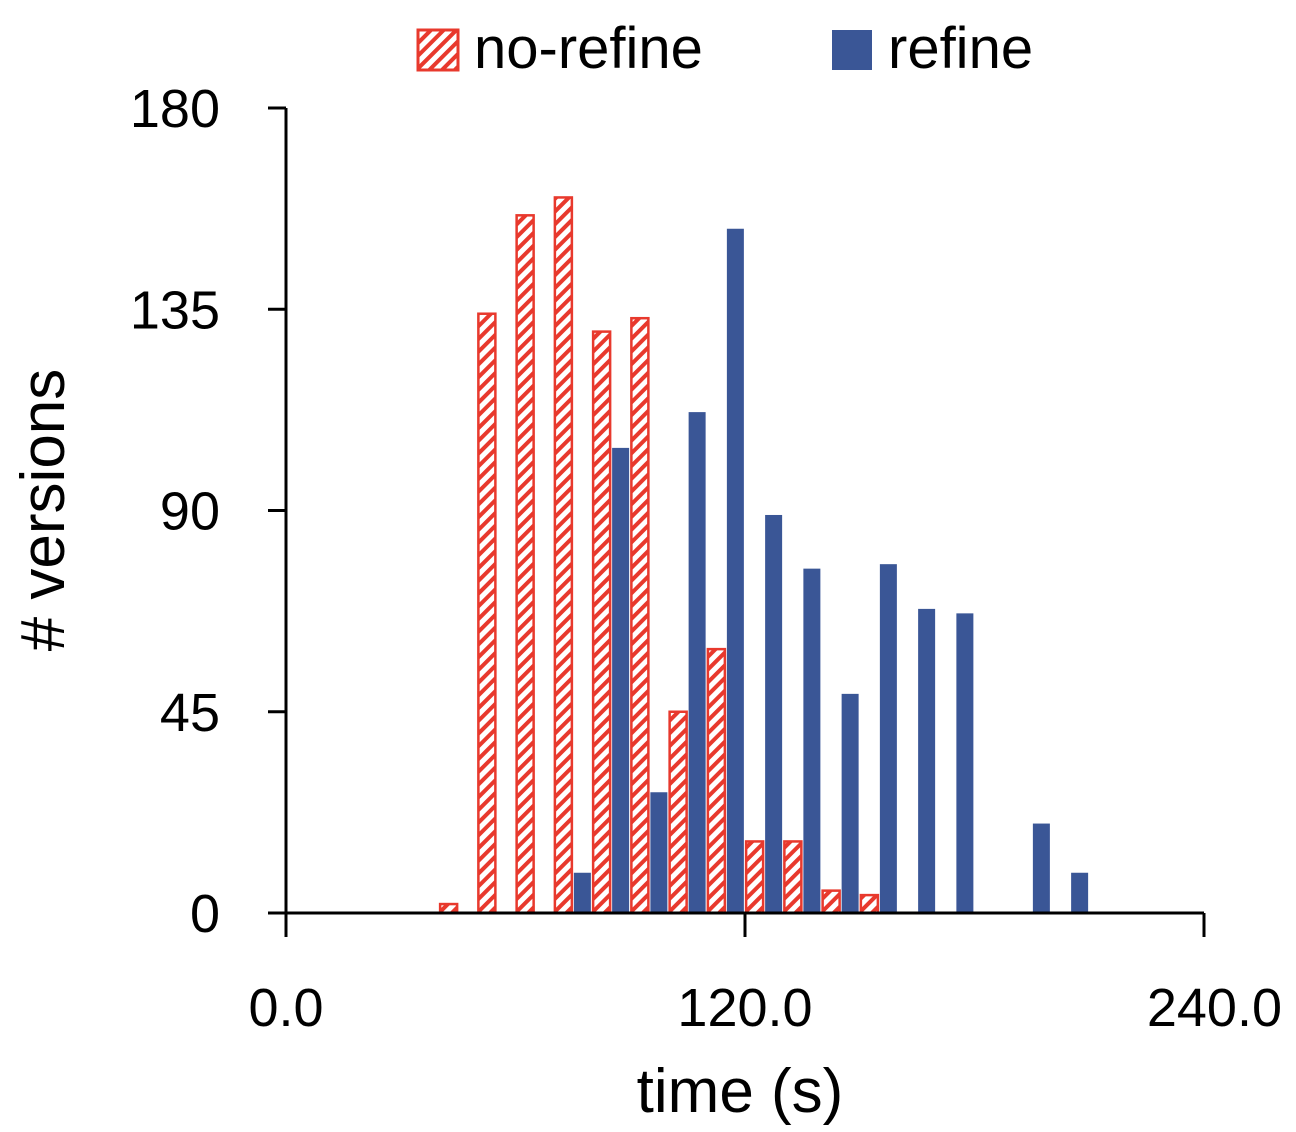 The image size is (1296, 1132). What do you see at coordinates (438, 50) in the screenshot?
I see `legend-swatch-no-refine` at bounding box center [438, 50].